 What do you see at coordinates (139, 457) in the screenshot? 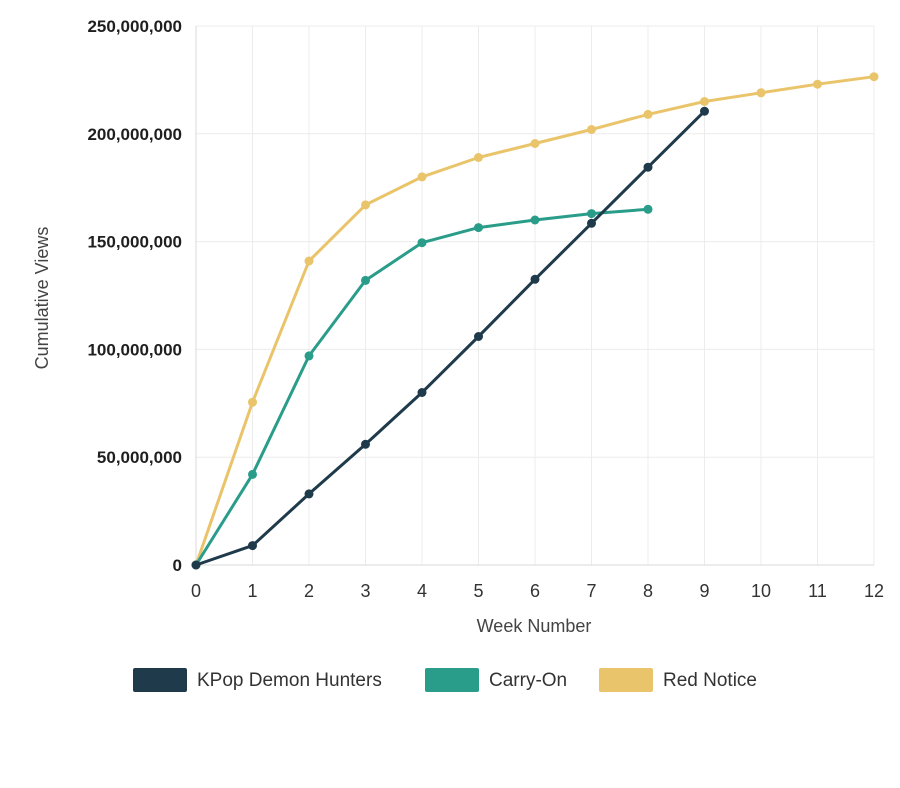
I see `y-tick-label: 50,000,000` at bounding box center [139, 457].